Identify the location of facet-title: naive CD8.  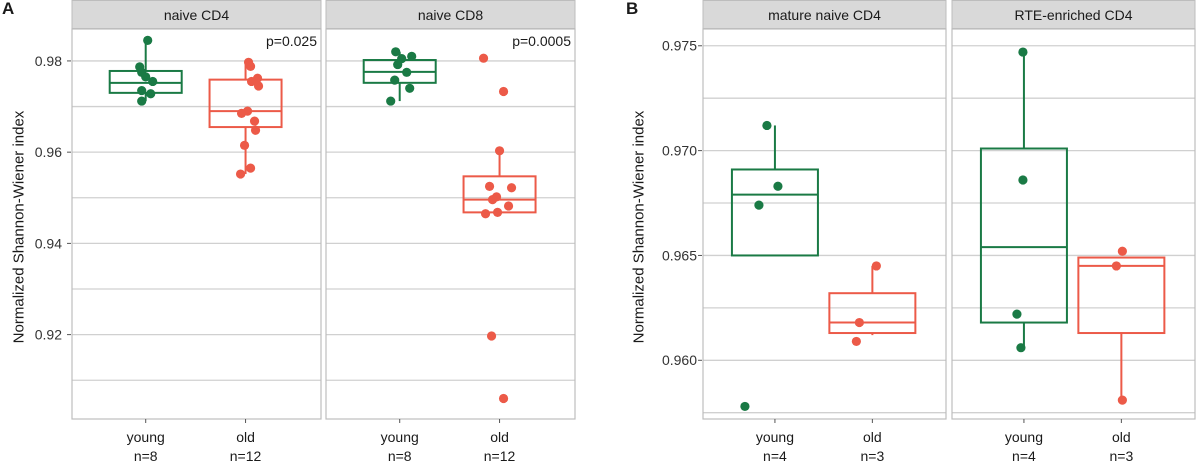
(451, 15).